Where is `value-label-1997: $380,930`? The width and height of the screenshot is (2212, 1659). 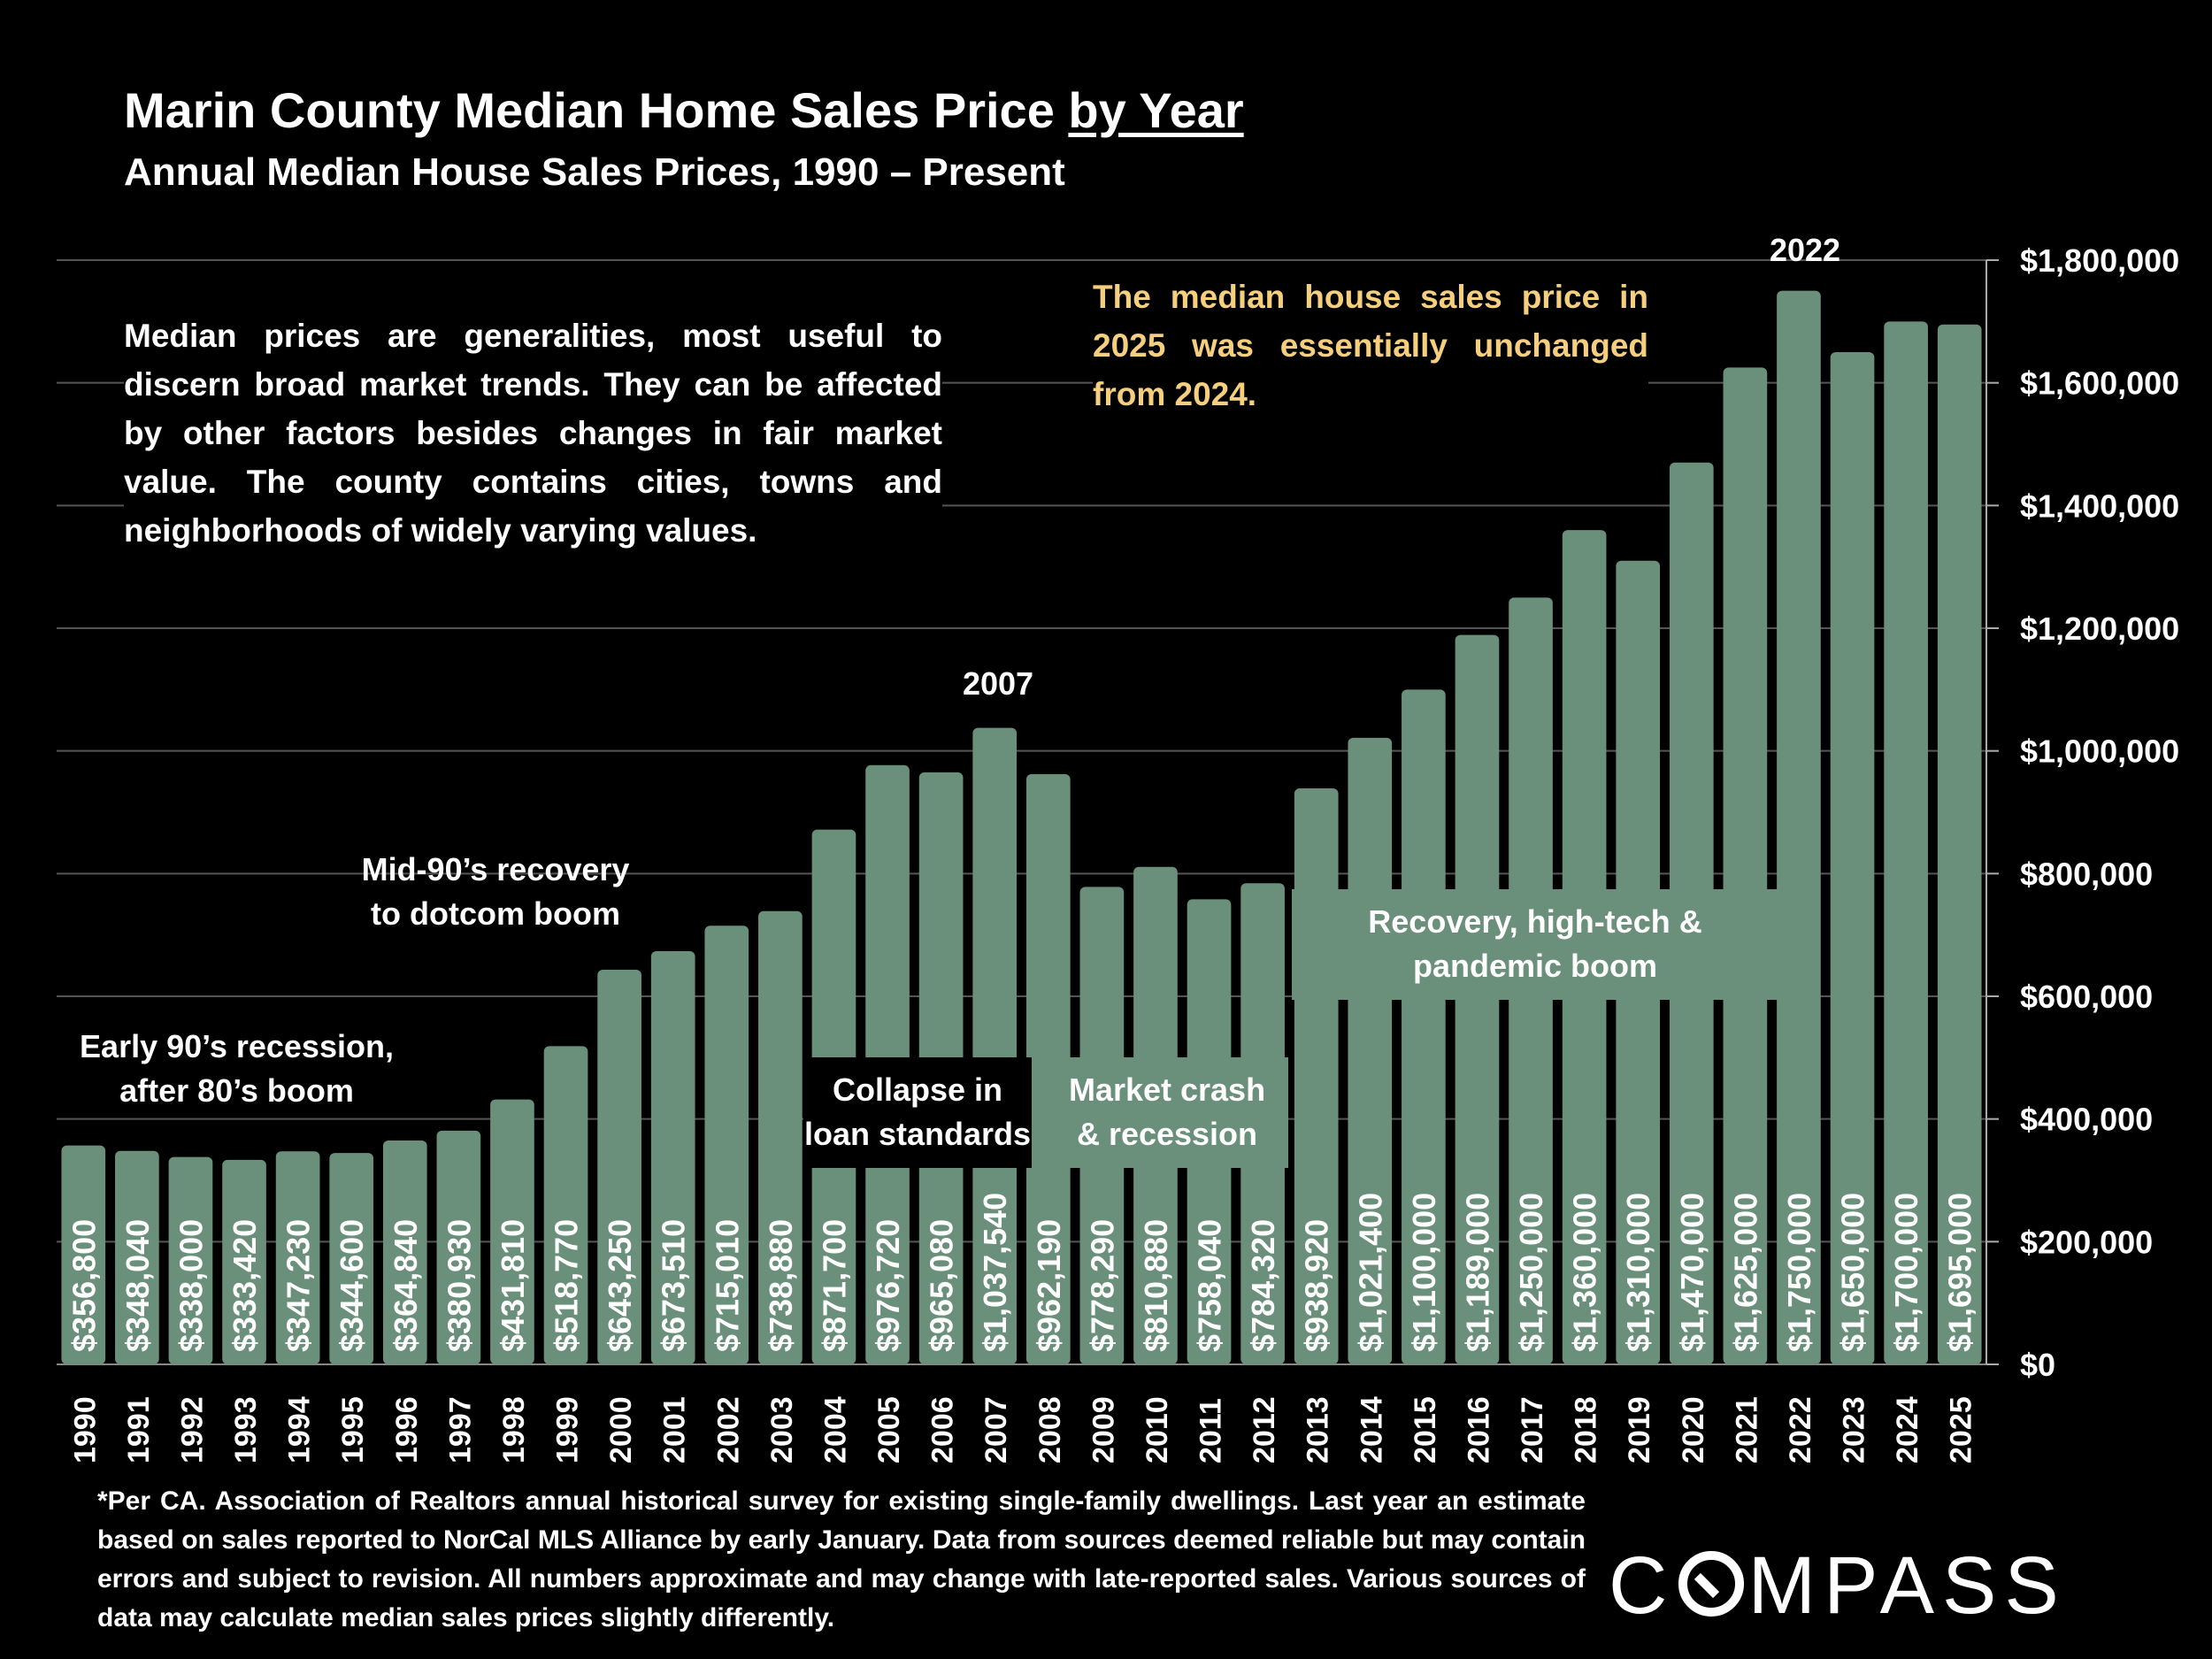
value-label-1997: $380,930 is located at coordinates (459, 1285).